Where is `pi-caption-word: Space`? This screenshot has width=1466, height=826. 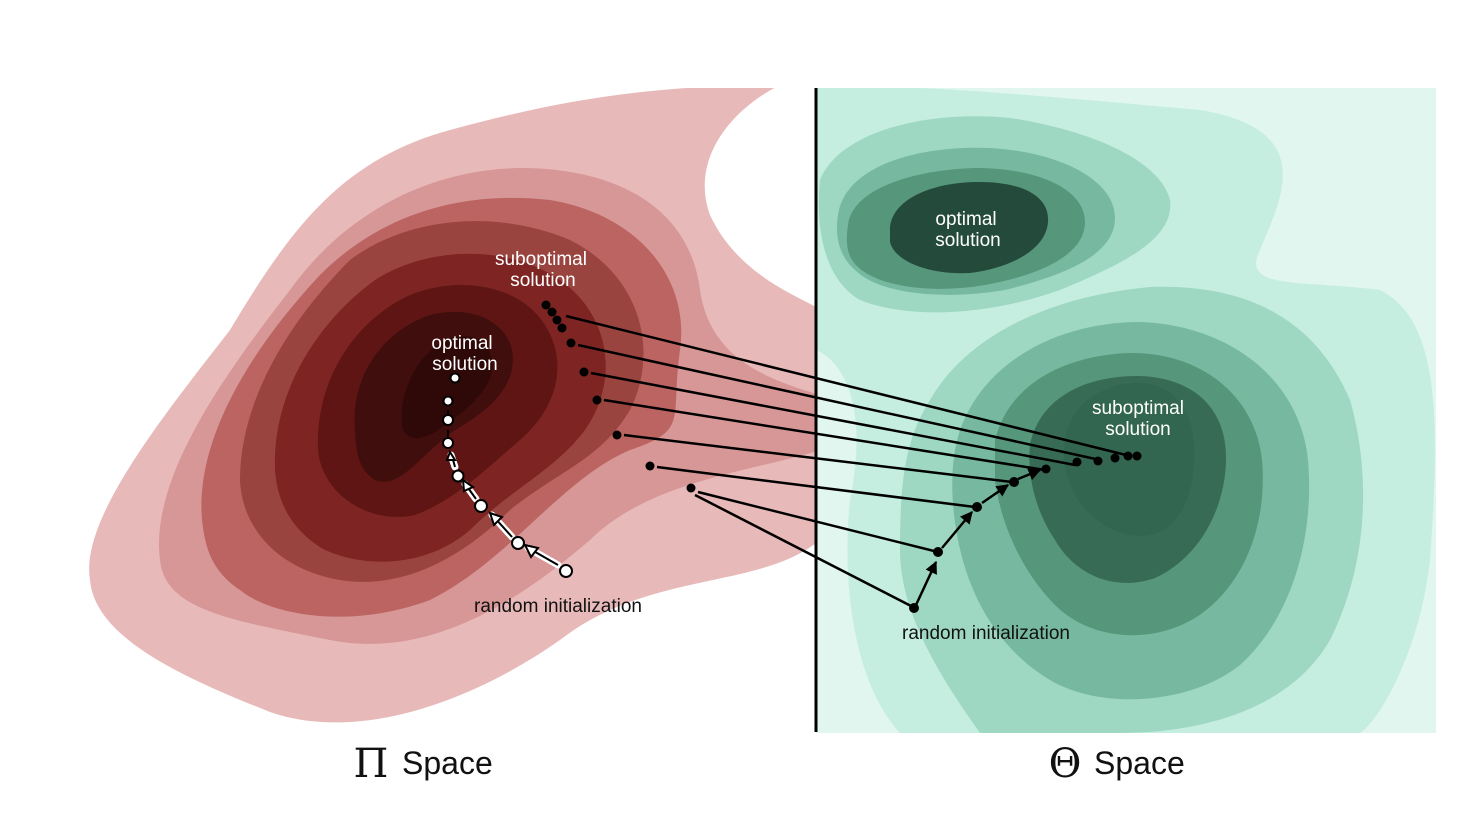
pi-caption-word: Space is located at coordinates (447, 763).